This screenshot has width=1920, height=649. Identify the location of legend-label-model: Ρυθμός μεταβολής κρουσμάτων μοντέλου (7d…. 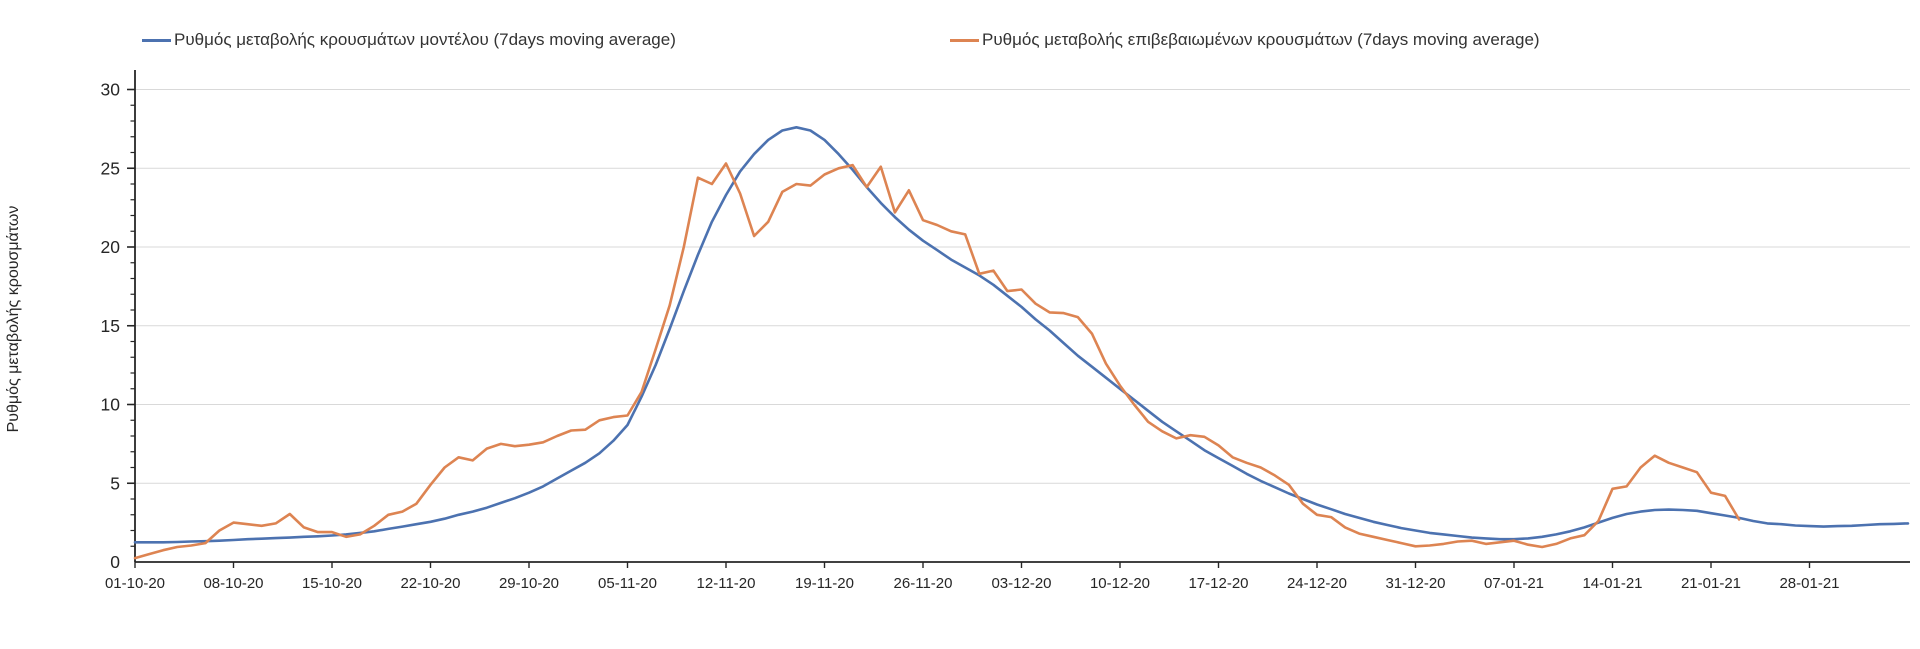
(425, 39).